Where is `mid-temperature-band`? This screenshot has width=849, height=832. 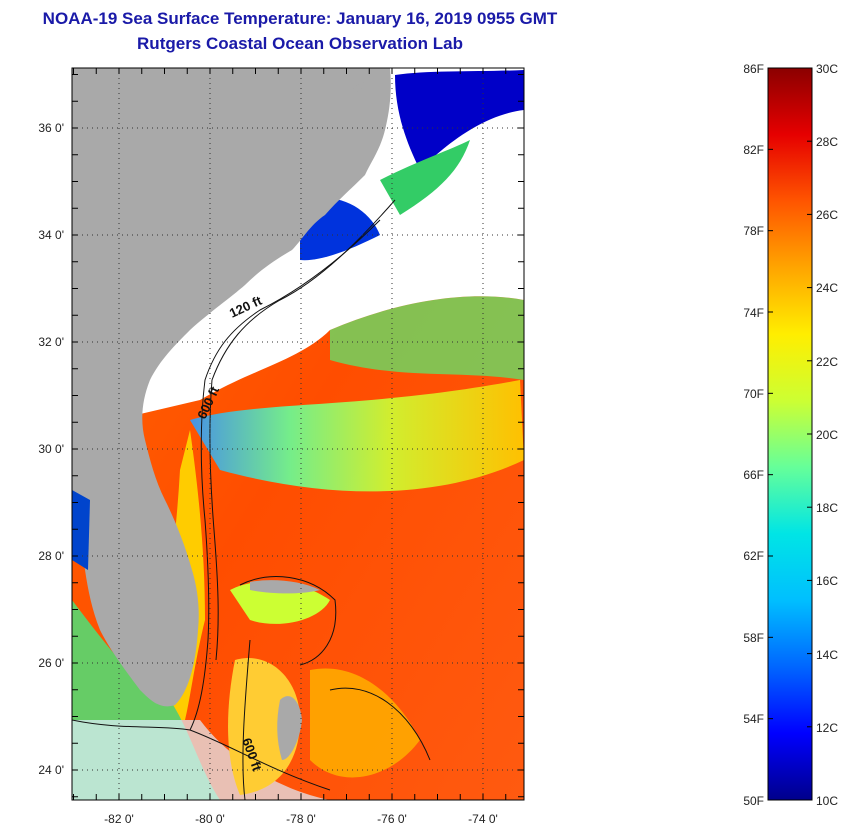 mid-temperature-band is located at coordinates (357, 436).